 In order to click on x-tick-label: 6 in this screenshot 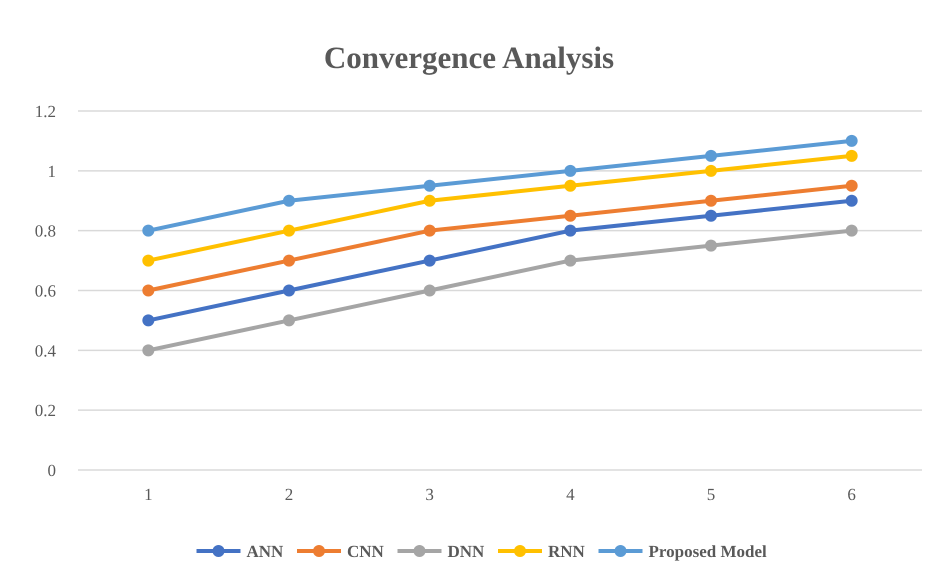, I will do `click(851, 494)`.